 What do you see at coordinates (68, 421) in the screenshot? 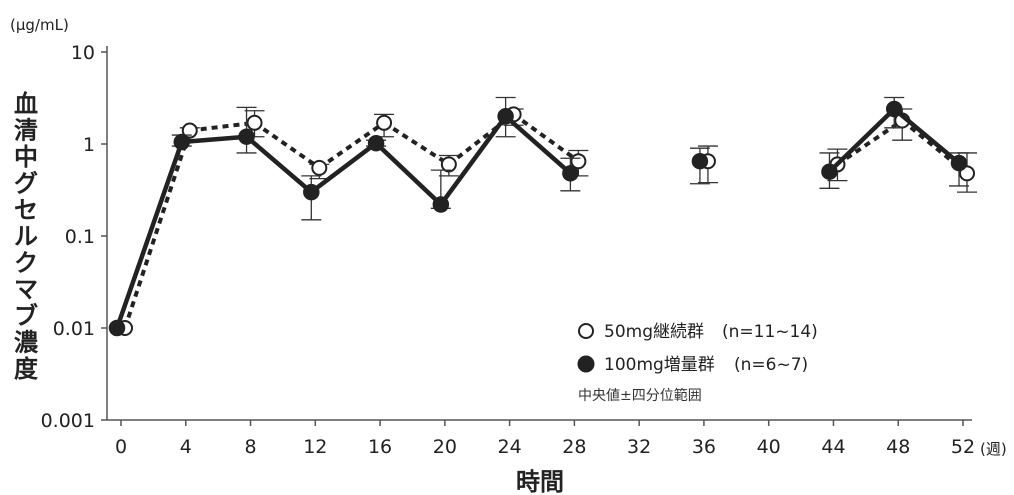
I see `y-tick-label: 0.001` at bounding box center [68, 421].